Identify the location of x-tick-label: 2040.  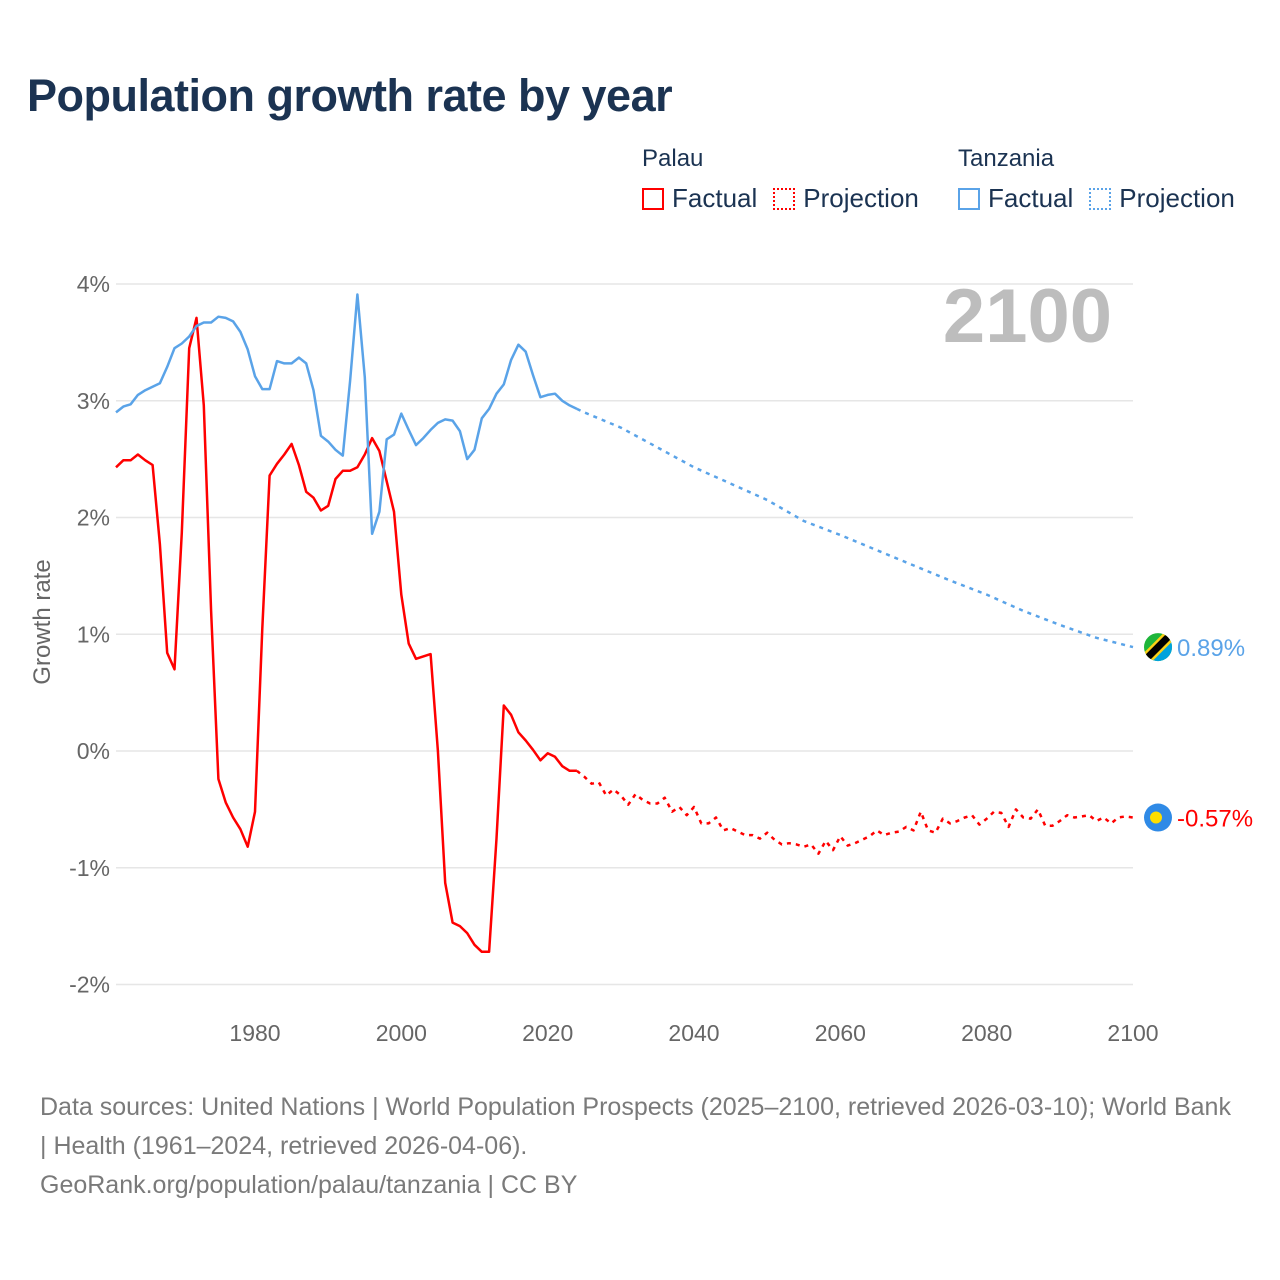
(693, 1033).